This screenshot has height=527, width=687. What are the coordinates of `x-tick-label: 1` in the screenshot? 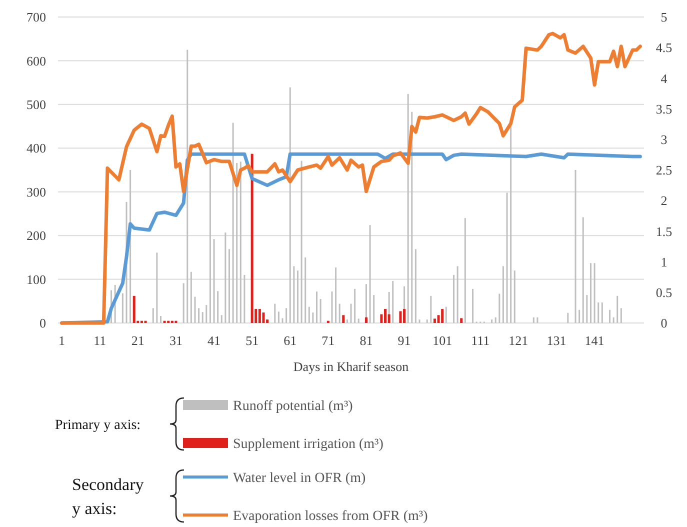 It's located at (62, 340).